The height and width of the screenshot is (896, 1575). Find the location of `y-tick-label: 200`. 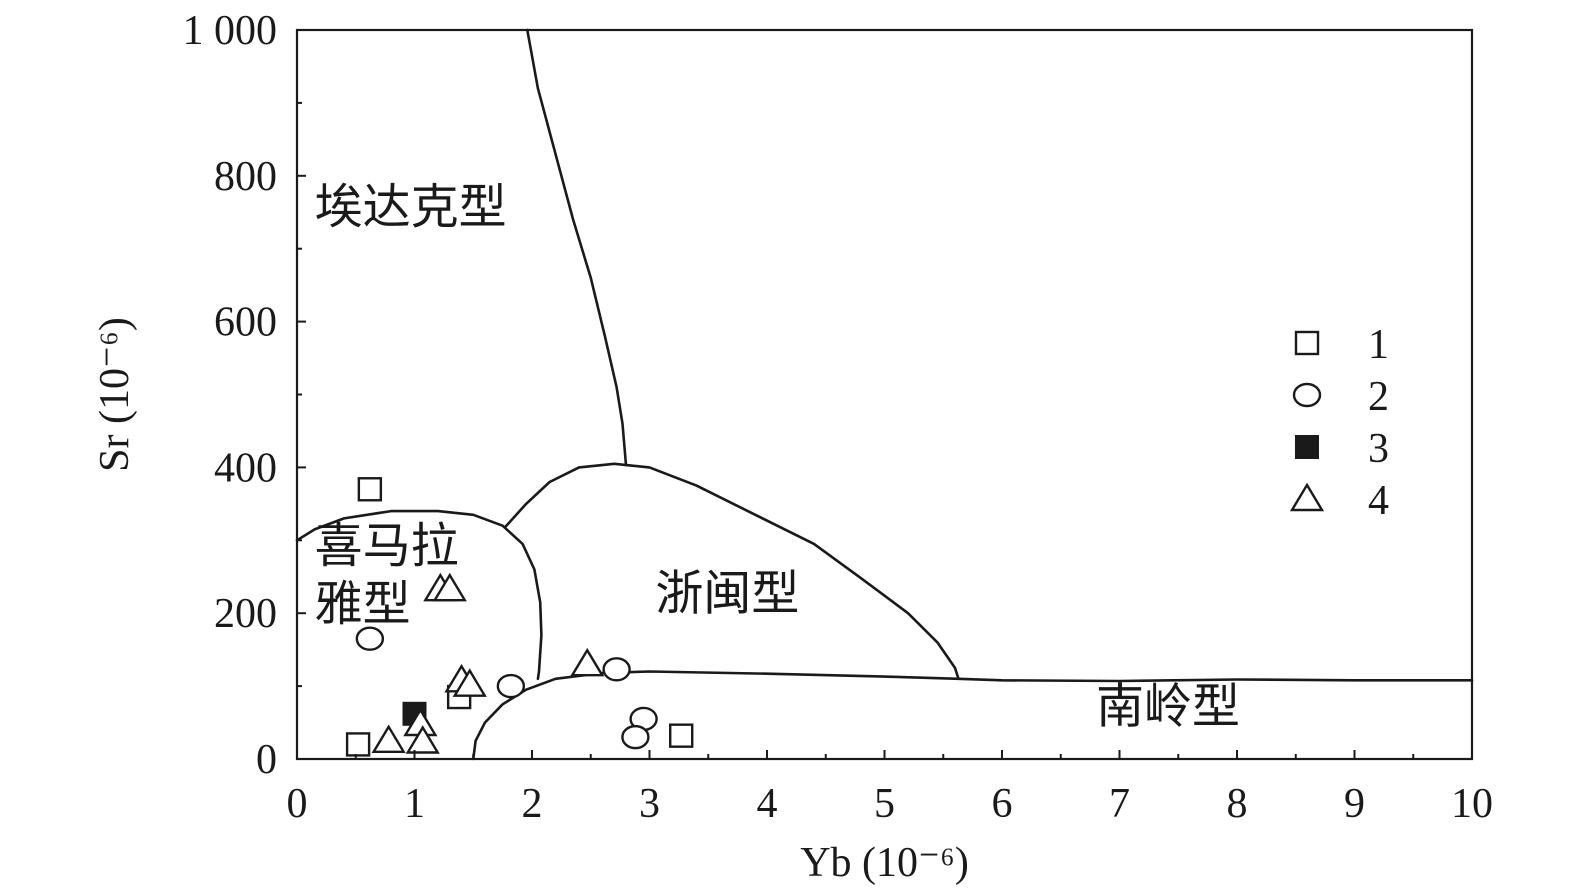

y-tick-label: 200 is located at coordinates (245, 614).